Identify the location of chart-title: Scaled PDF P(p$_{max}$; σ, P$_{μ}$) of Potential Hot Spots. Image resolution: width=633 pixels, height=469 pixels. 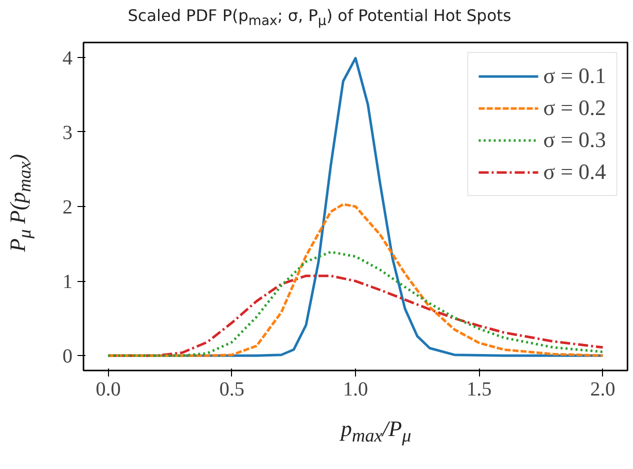
(319, 18).